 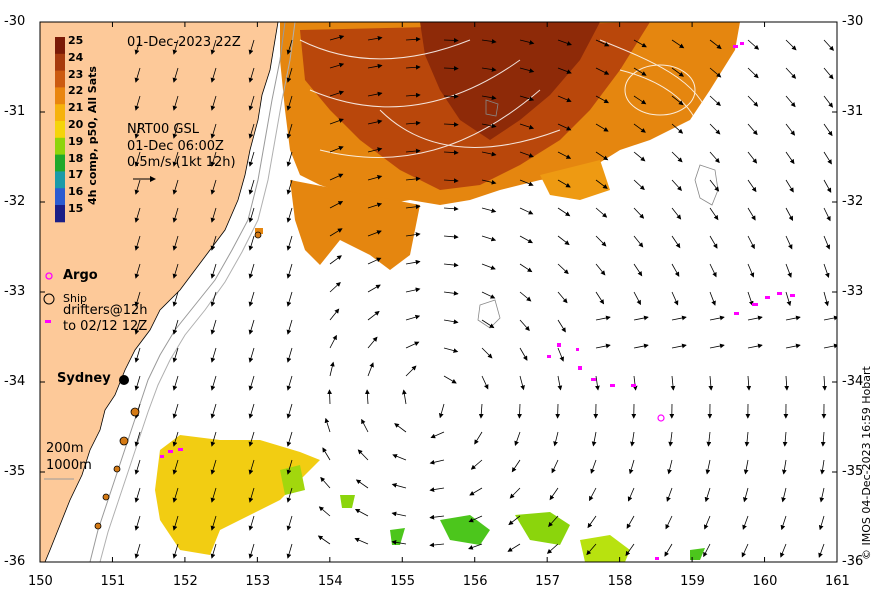 I want to click on argo-float-marker, so click(x=661, y=418).